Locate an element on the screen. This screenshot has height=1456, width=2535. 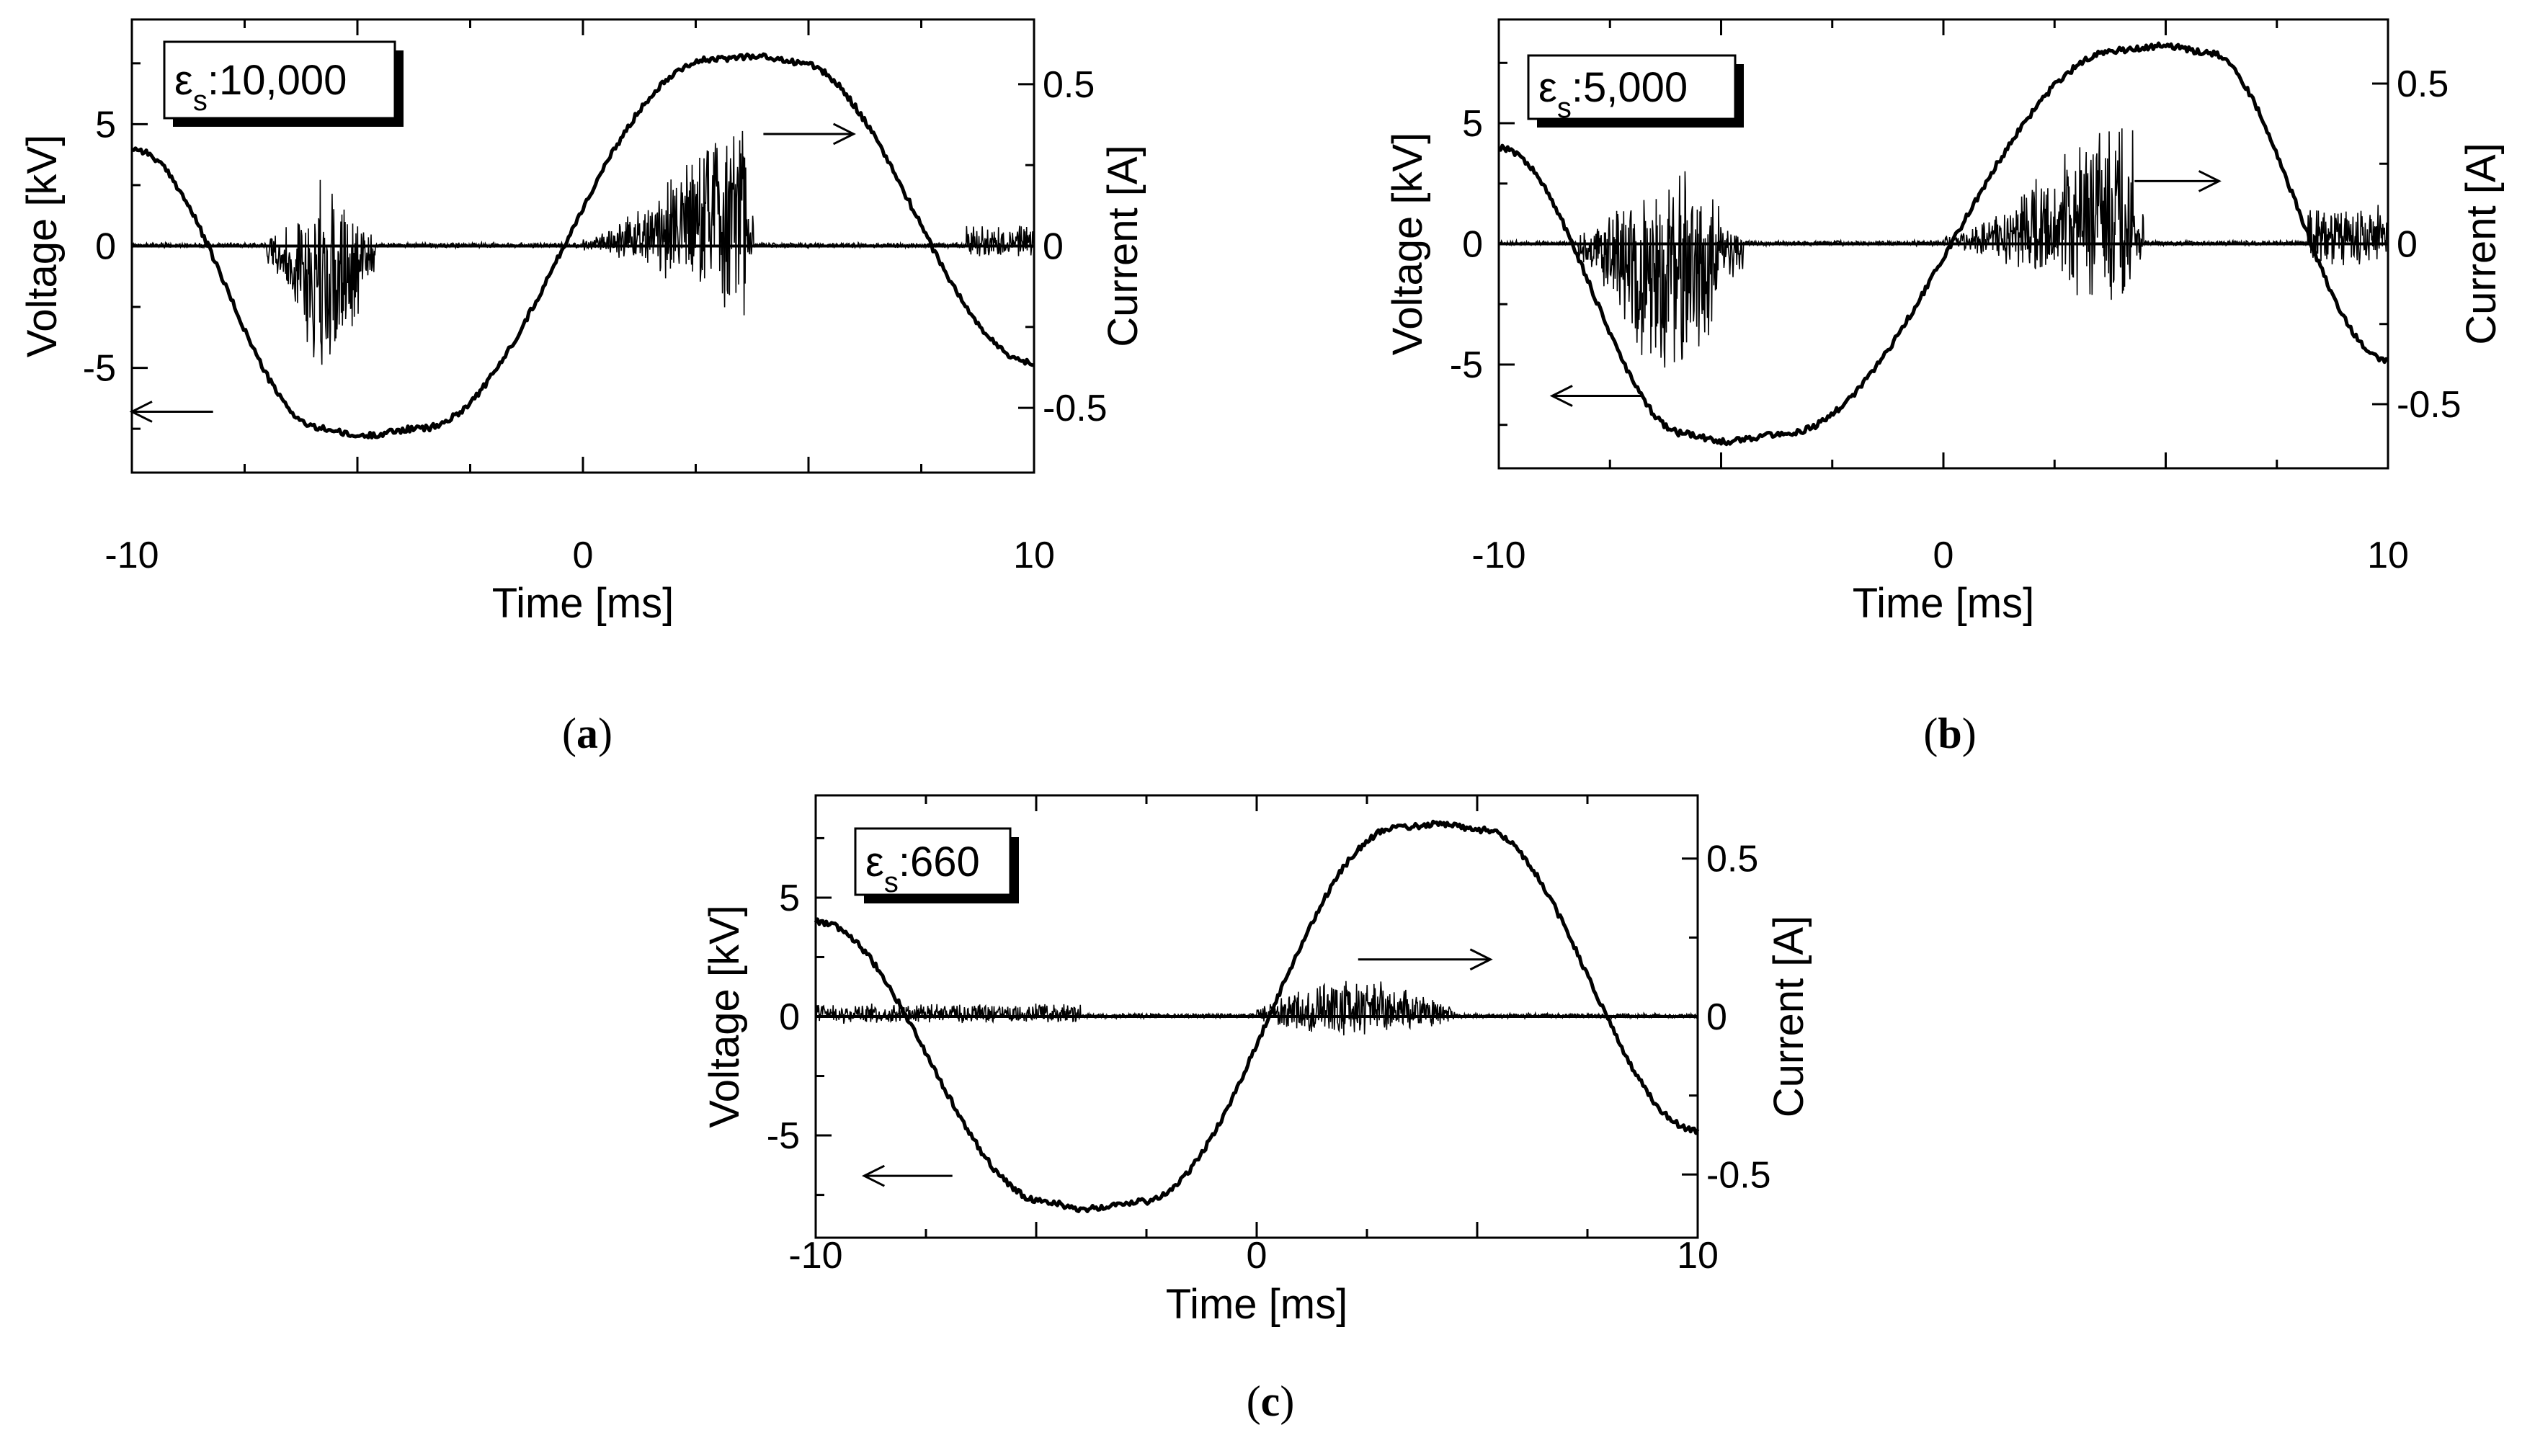
panel-b-voltage-series is located at coordinates (1943, 244).